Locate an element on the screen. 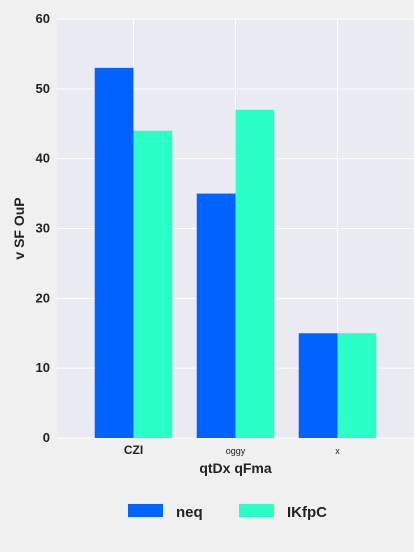  y-tick-label: 10 is located at coordinates (43, 367).